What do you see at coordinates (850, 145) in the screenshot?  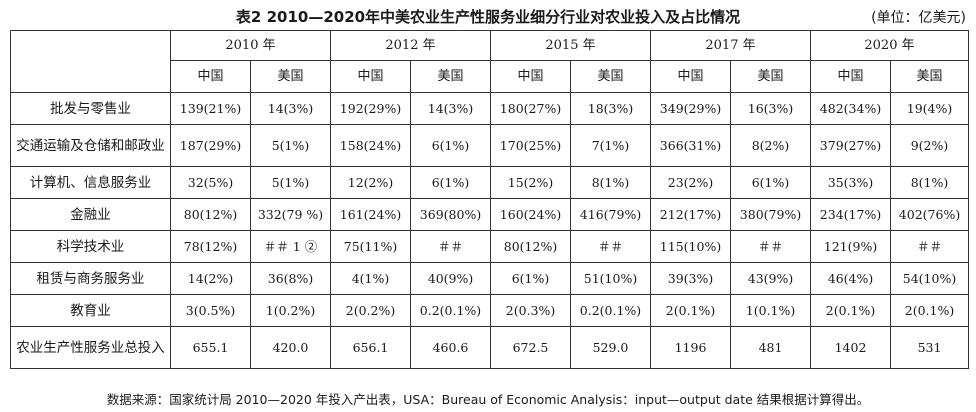 I see `cell-china: 379(27%)` at bounding box center [850, 145].